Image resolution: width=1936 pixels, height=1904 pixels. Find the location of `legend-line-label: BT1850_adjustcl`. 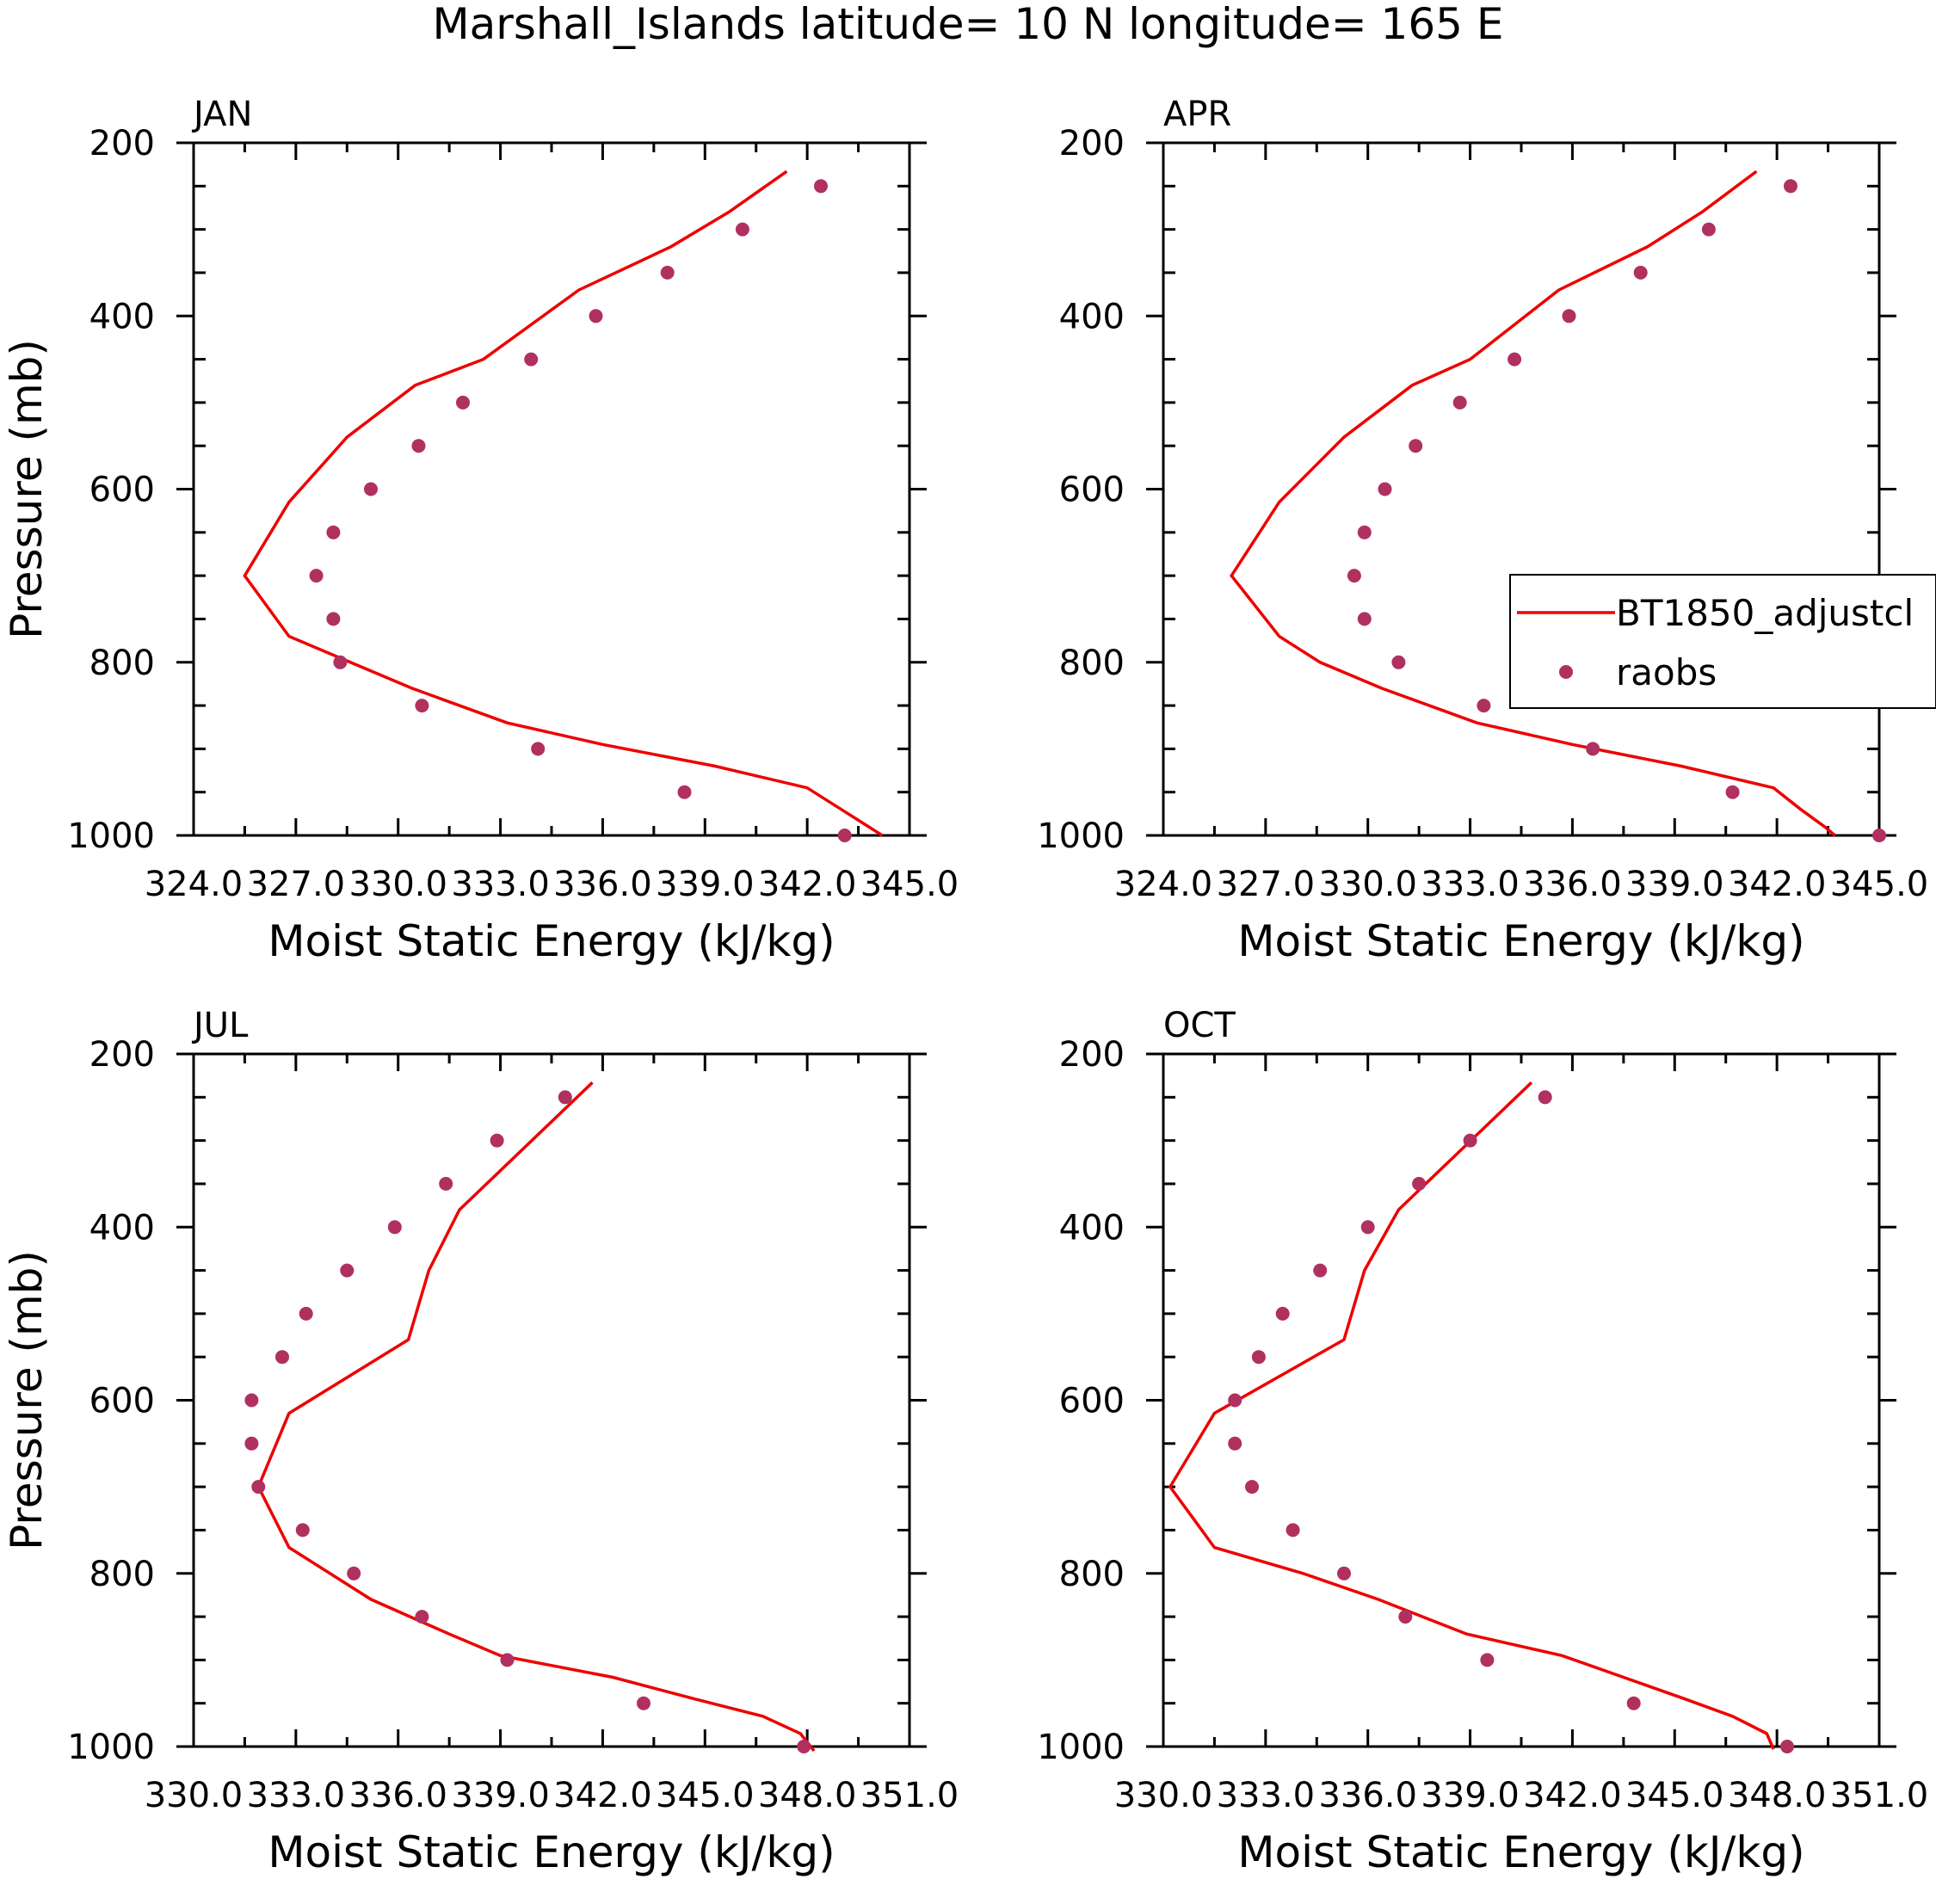

legend-line-label: BT1850_adjustcl is located at coordinates (1765, 613).